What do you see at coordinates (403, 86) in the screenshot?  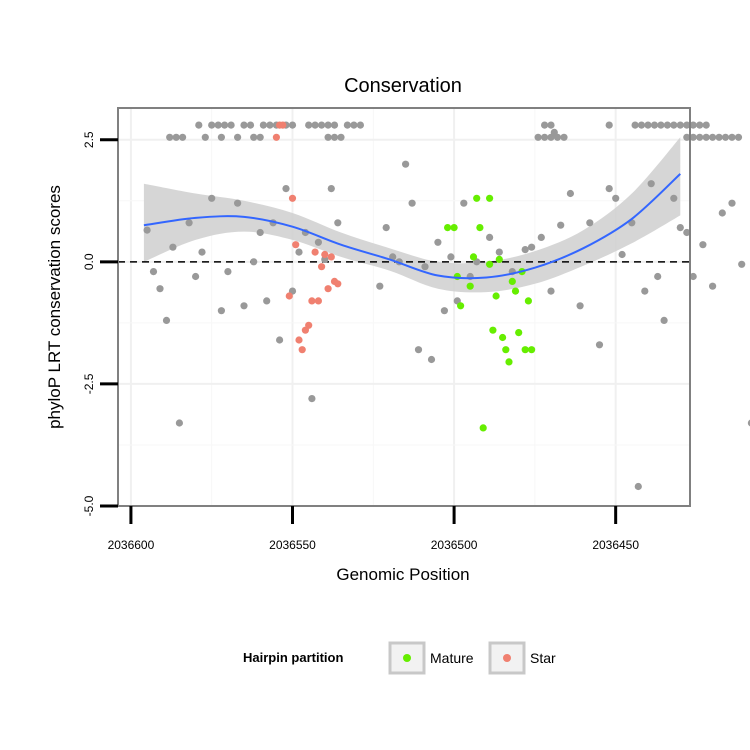 I see `chart-title: Conservation` at bounding box center [403, 86].